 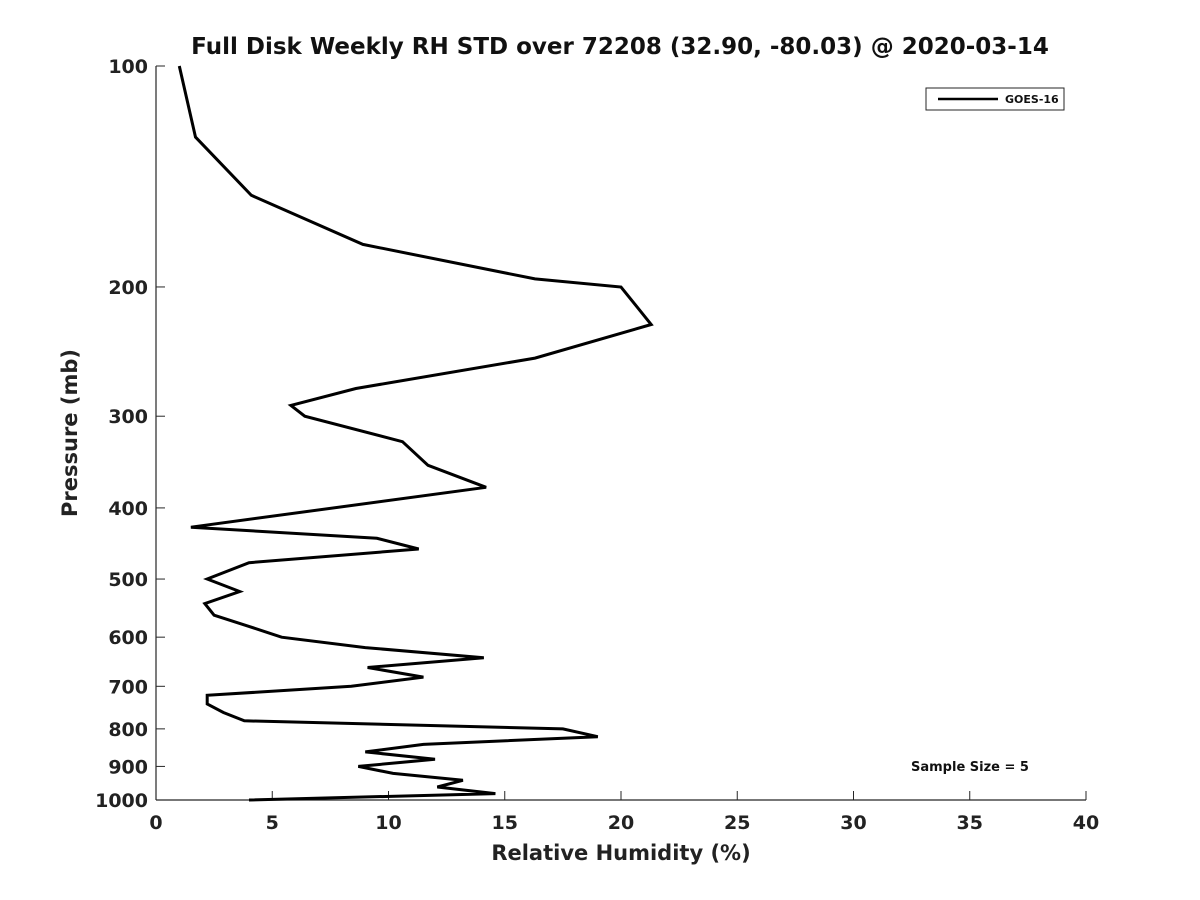 What do you see at coordinates (70, 433) in the screenshot?
I see `y-axis-label: Pressure (mb)` at bounding box center [70, 433].